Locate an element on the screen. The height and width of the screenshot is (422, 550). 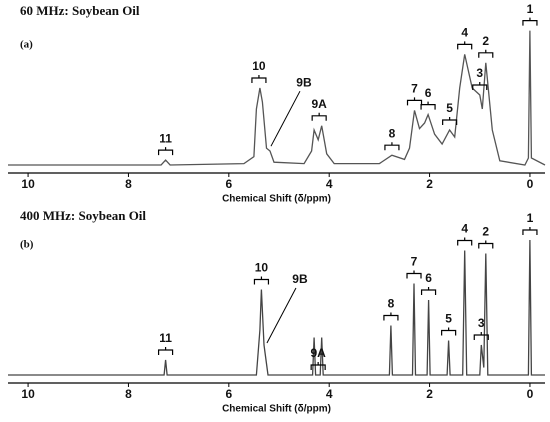
panel-label: (a) is located at coordinates (26, 45).